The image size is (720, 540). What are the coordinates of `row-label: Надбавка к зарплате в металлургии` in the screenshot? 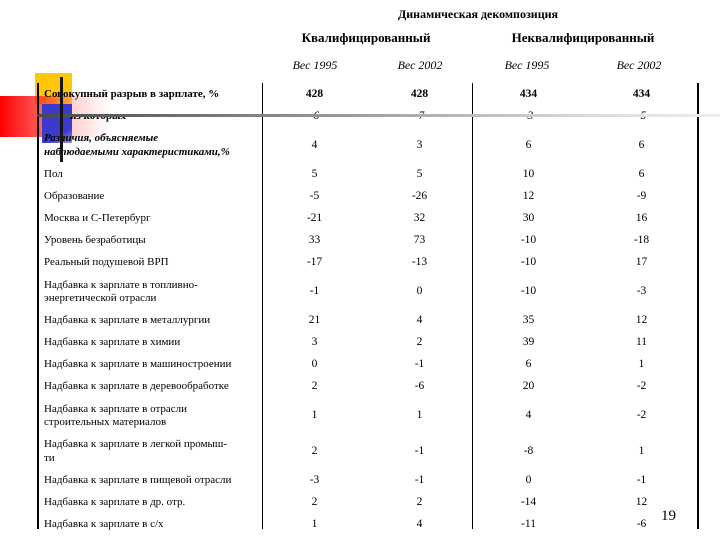 It's located at (127, 320).